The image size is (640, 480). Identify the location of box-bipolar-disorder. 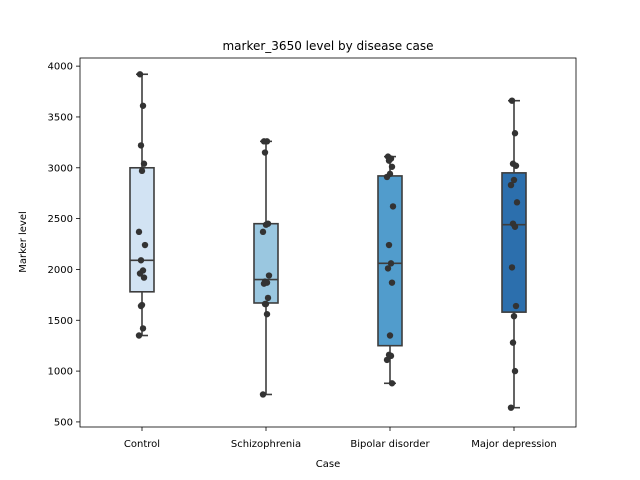
(390, 270).